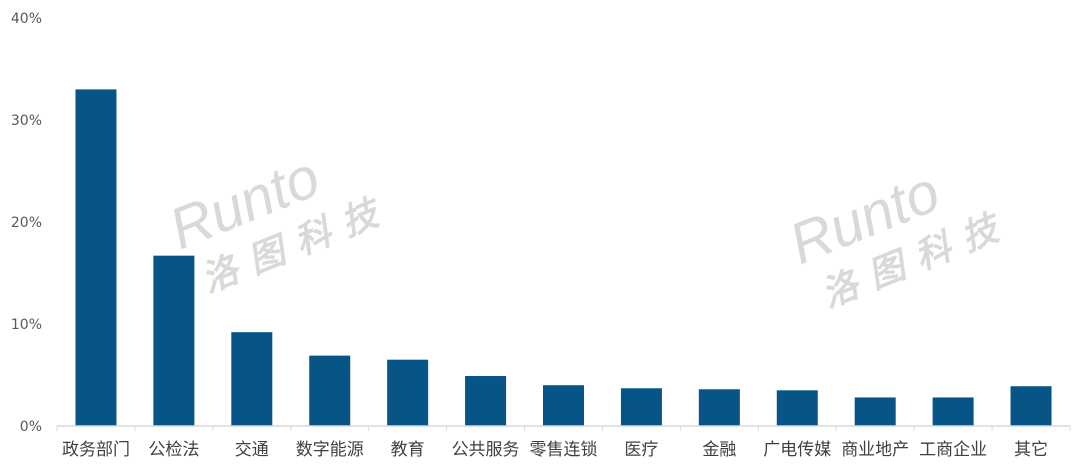 The height and width of the screenshot is (469, 1080). Describe the element at coordinates (330, 450) in the screenshot. I see `x-category-label: 数字能源` at that location.